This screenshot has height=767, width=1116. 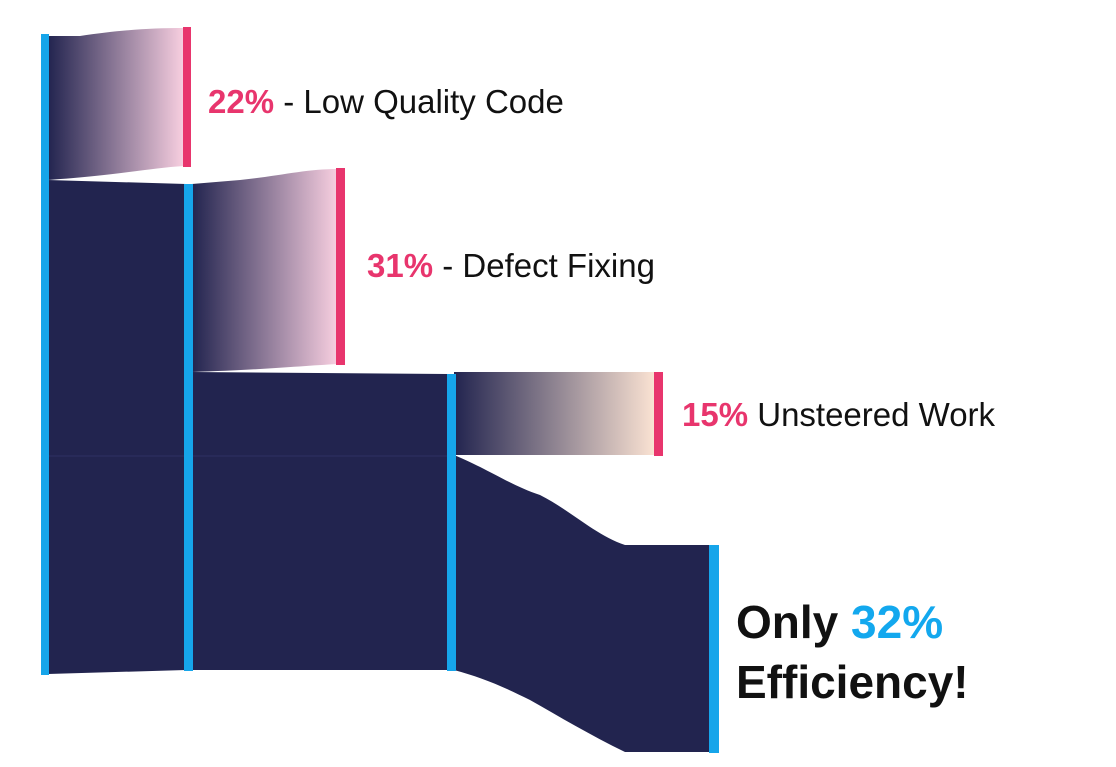 What do you see at coordinates (852, 682) in the screenshot?
I see `efficiency-line-2: Efficiency!` at bounding box center [852, 682].